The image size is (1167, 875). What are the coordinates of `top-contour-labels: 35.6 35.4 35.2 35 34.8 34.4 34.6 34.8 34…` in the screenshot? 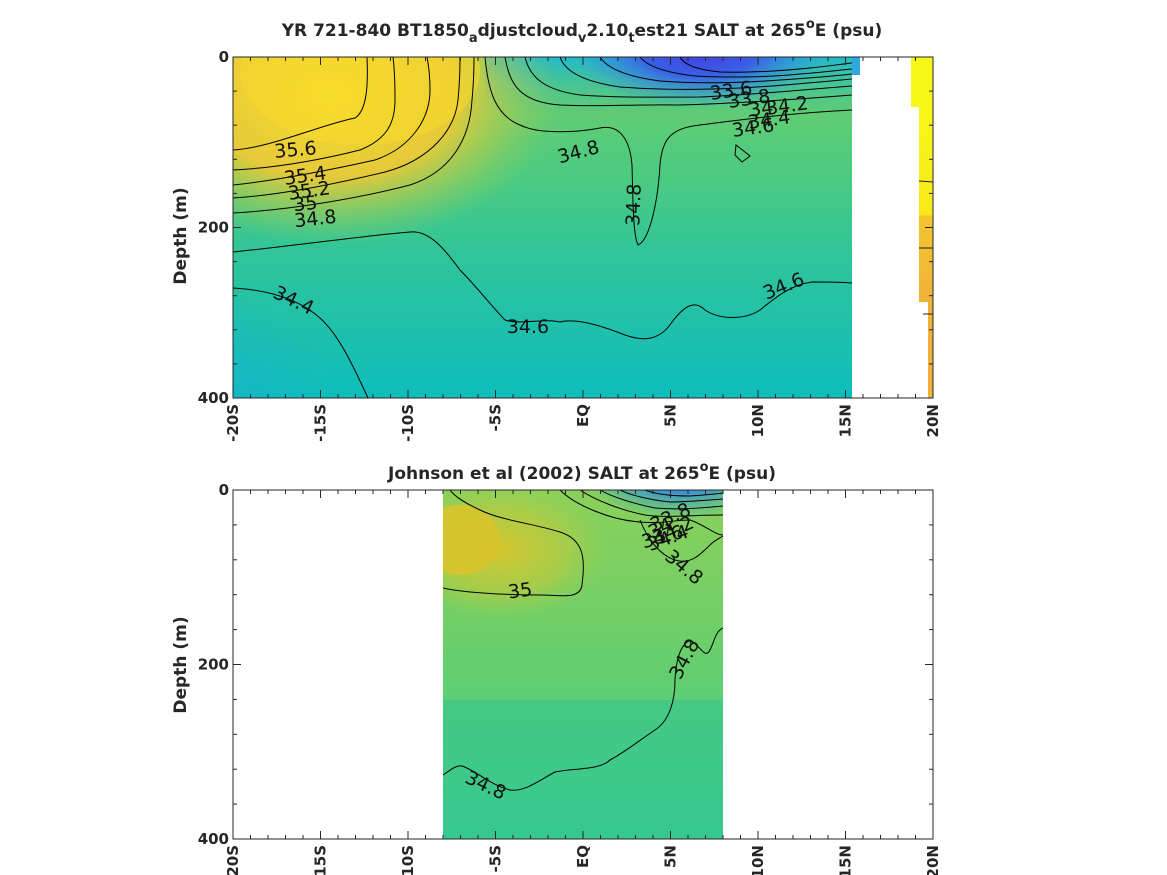 It's located at (540, 207).